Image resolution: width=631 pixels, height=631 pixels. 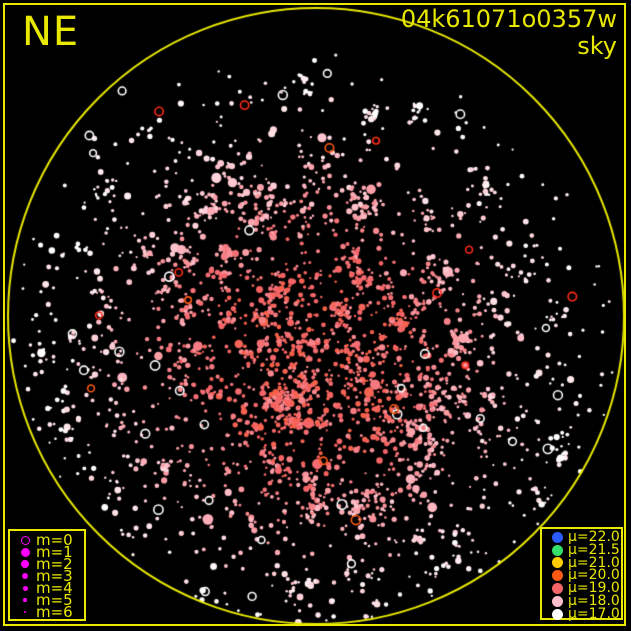 What do you see at coordinates (594, 588) in the screenshot?
I see `surface-brightness-legend-label: μ=19.0` at bounding box center [594, 588].